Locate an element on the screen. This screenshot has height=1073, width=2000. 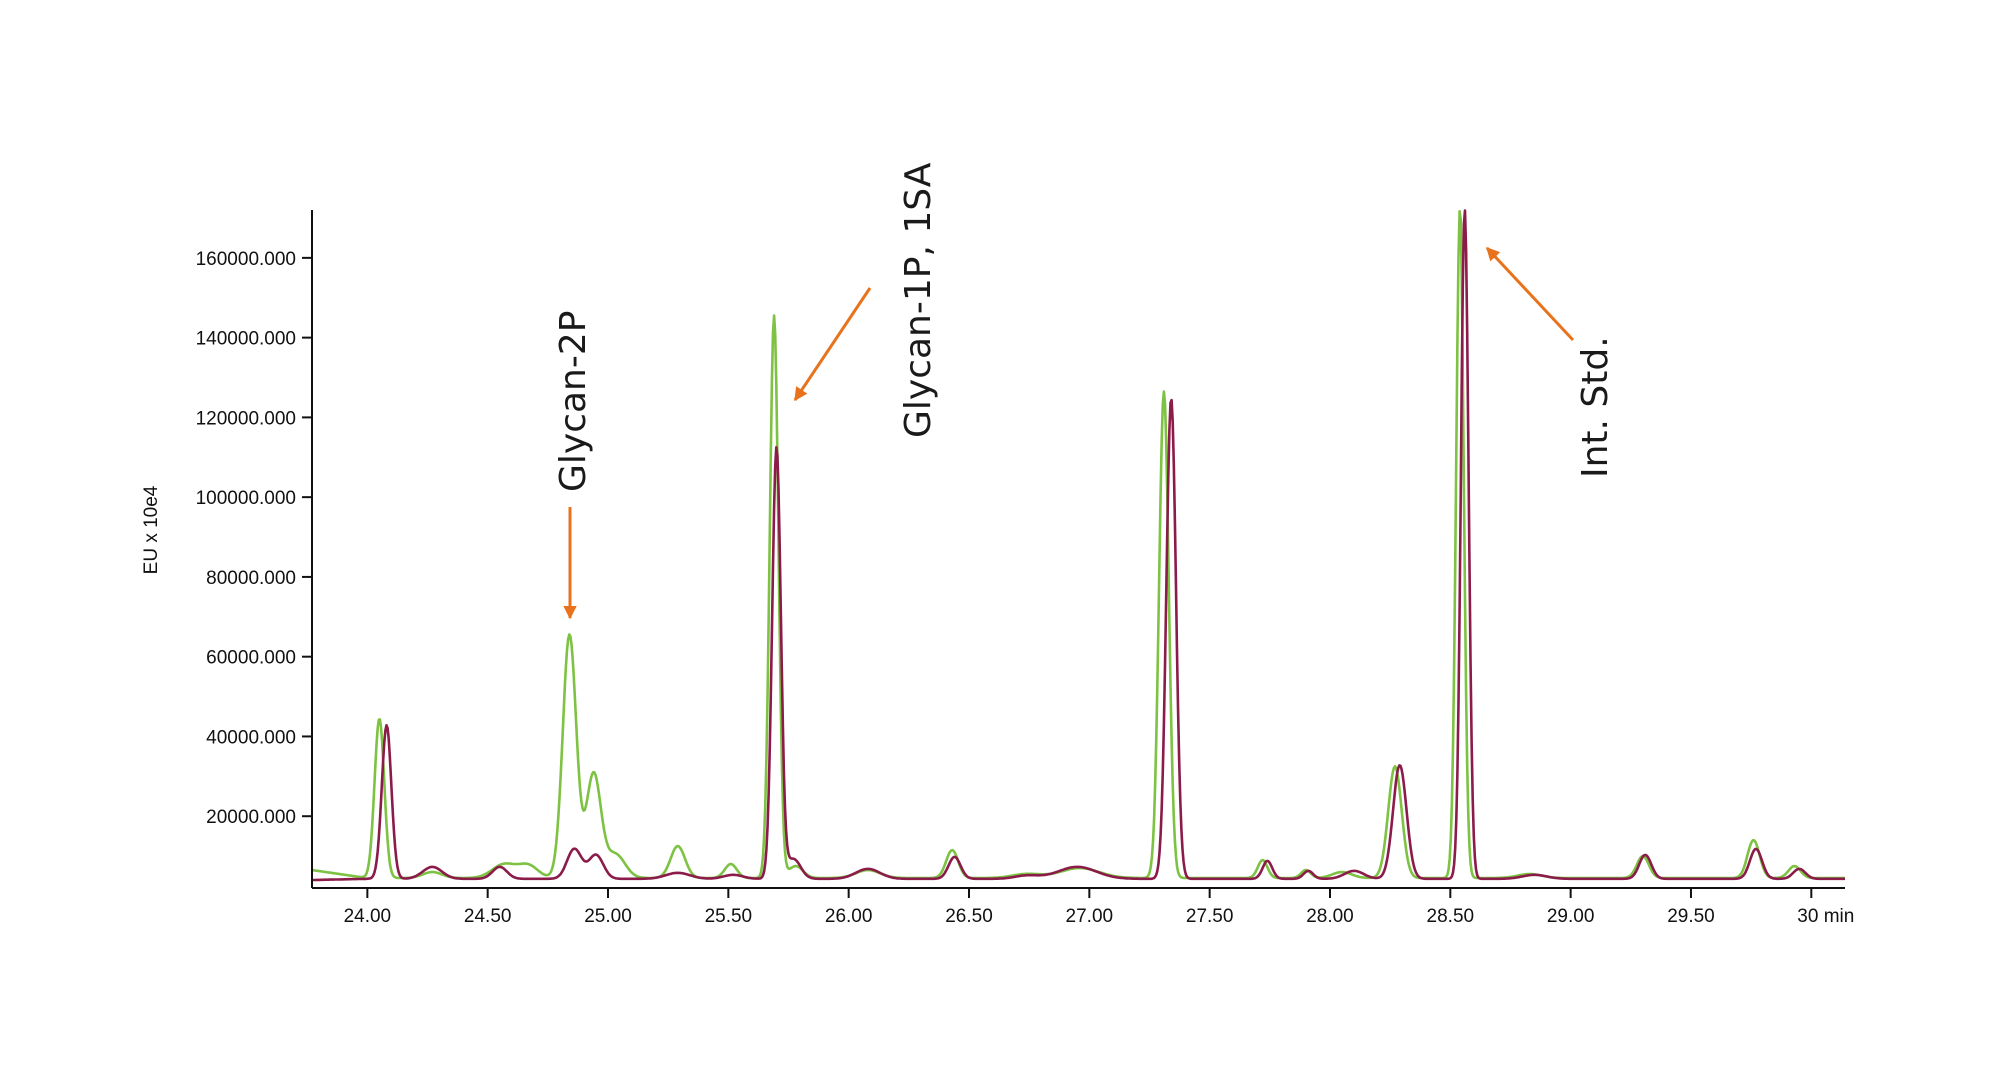
y-tick-label: 60000.000 is located at coordinates (251, 658).